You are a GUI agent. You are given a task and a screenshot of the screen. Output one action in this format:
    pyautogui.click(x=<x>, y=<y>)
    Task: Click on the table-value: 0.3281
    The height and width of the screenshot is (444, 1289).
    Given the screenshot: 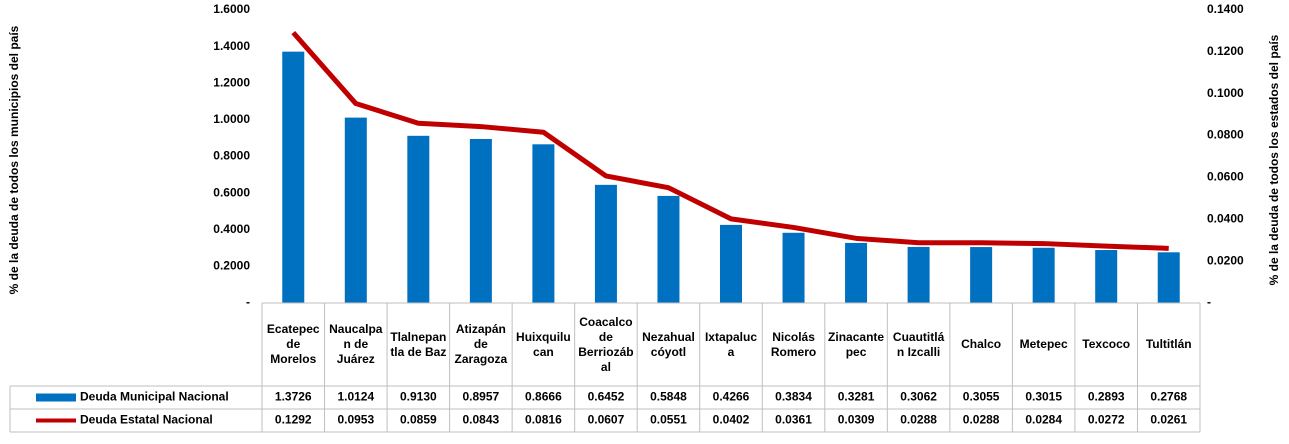 What is the action you would take?
    pyautogui.click(x=856, y=397)
    